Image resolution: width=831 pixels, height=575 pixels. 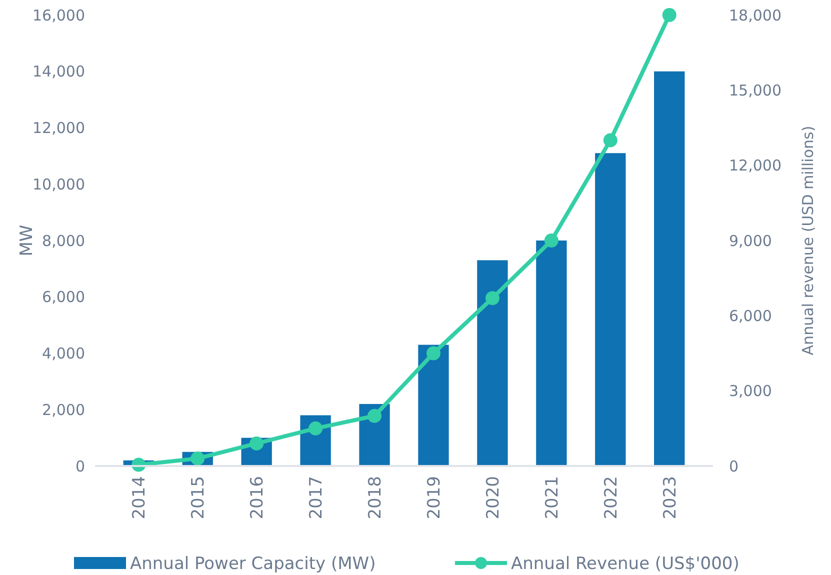 I want to click on x-tick-label: 2021, so click(x=552, y=498).